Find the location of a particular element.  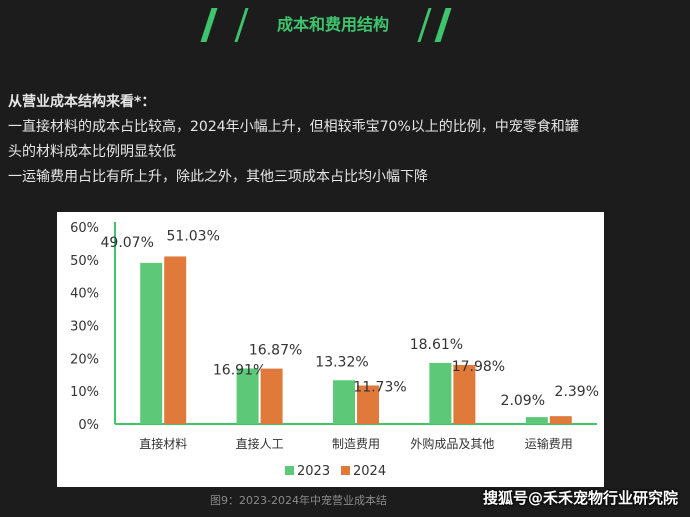

header-decoration-right is located at coordinates (443, 25).